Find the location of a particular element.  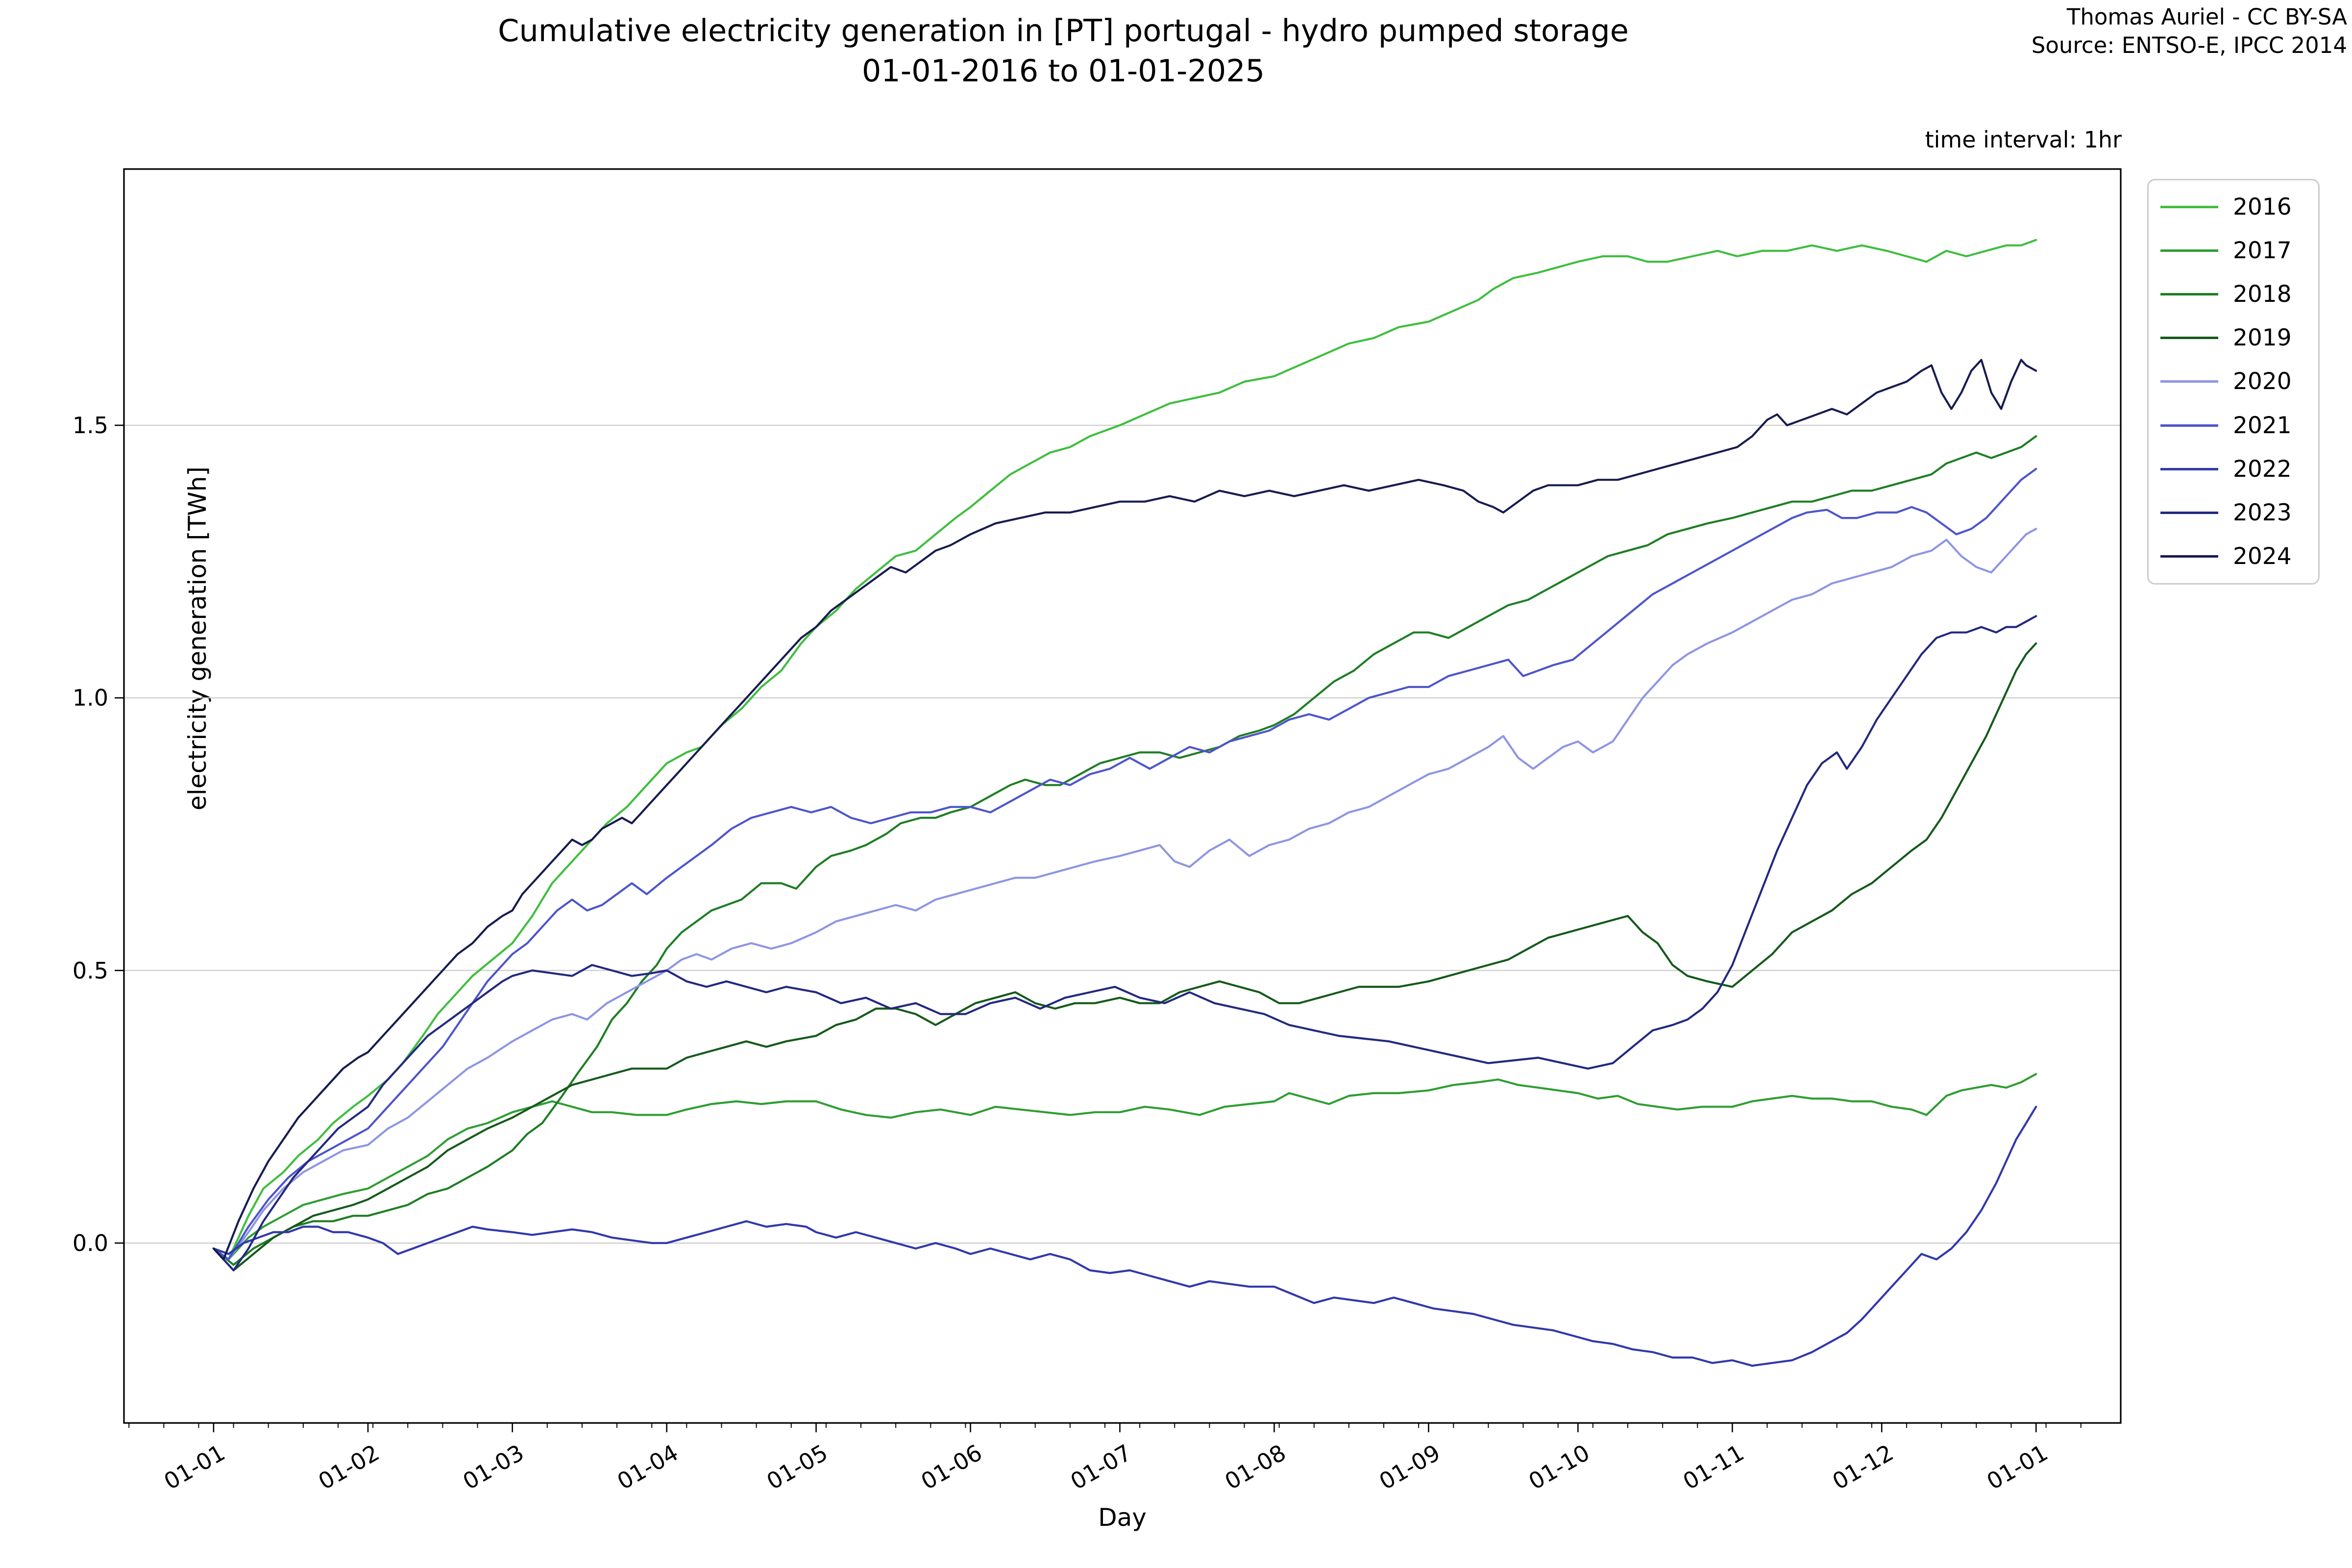

legend-label-2023: 2023 is located at coordinates (2262, 512).